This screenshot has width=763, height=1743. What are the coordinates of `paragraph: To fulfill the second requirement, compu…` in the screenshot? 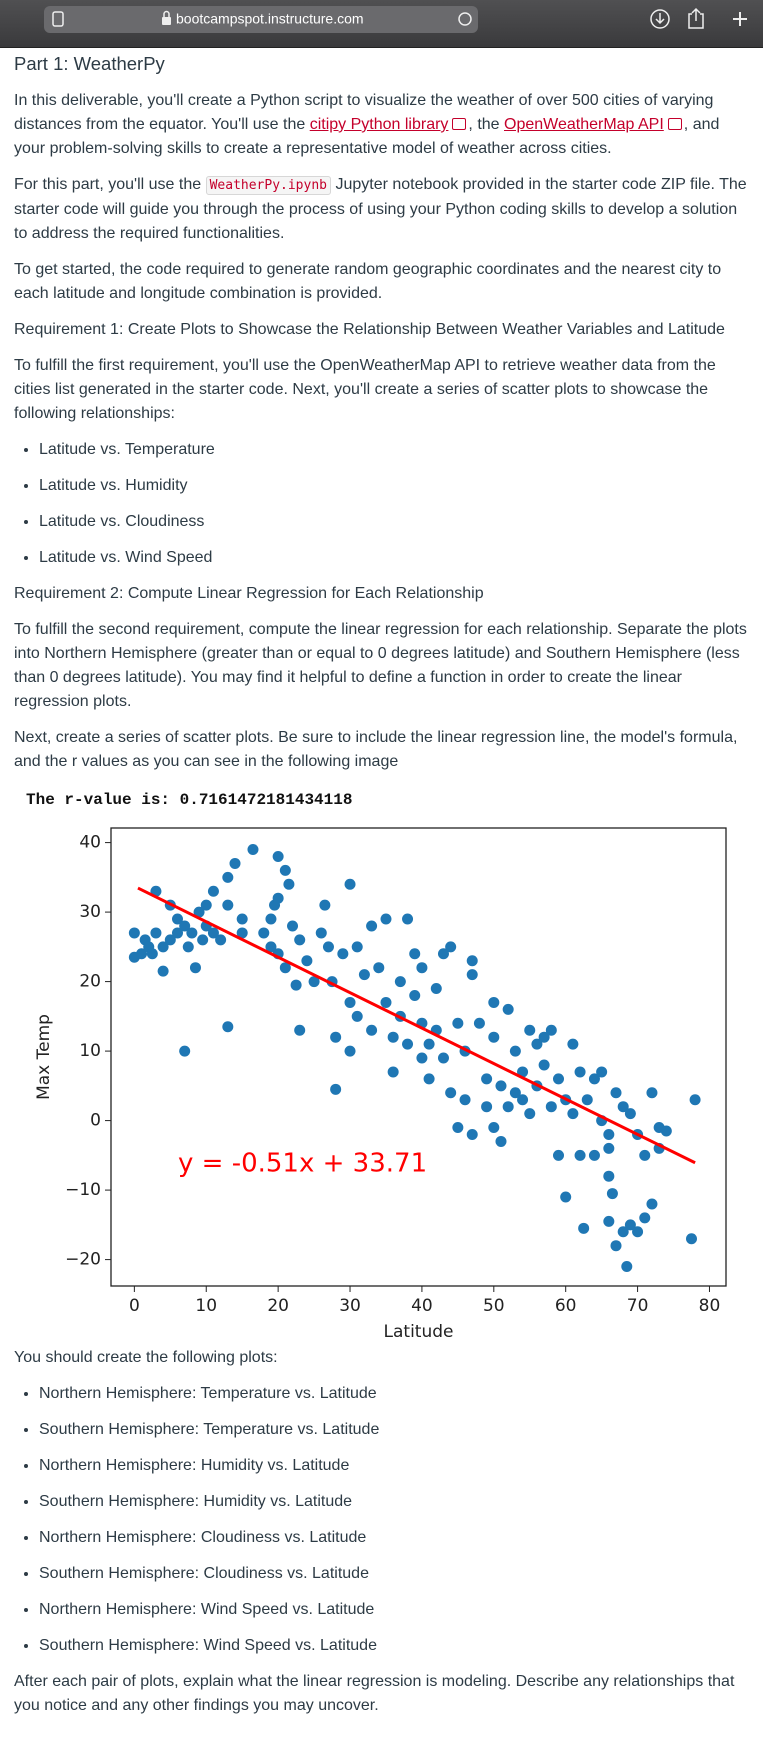 It's located at (380, 665).